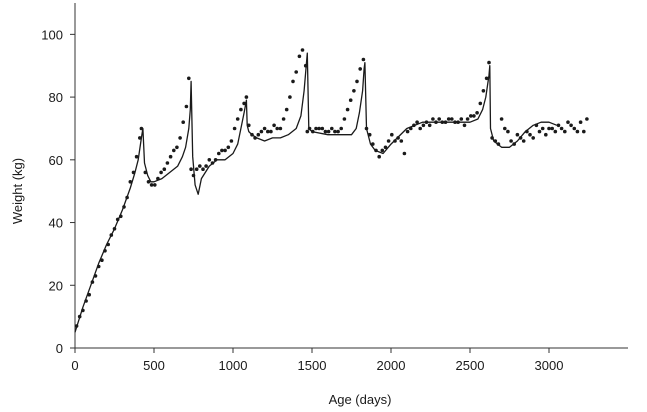 The height and width of the screenshot is (412, 647). What do you see at coordinates (56, 97) in the screenshot?
I see `y-tick-label: 80` at bounding box center [56, 97].